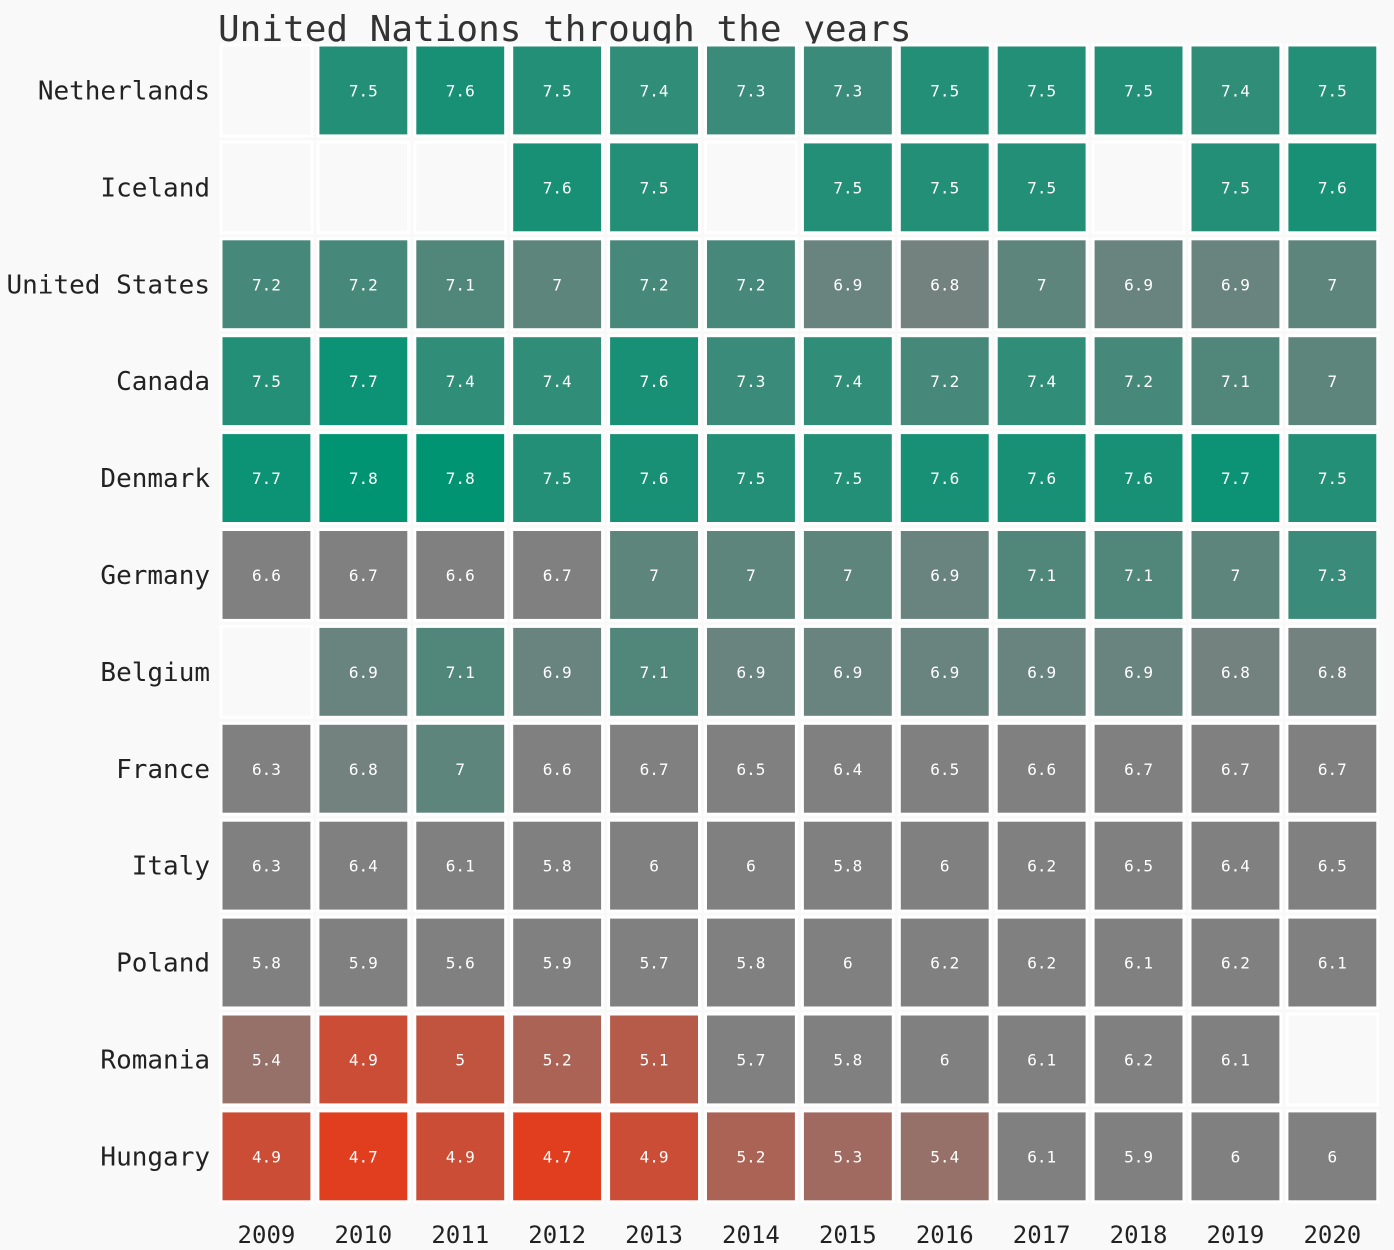 This screenshot has width=1394, height=1250. Describe the element at coordinates (171, 867) in the screenshot. I see `y-tick-label: Italy` at that location.